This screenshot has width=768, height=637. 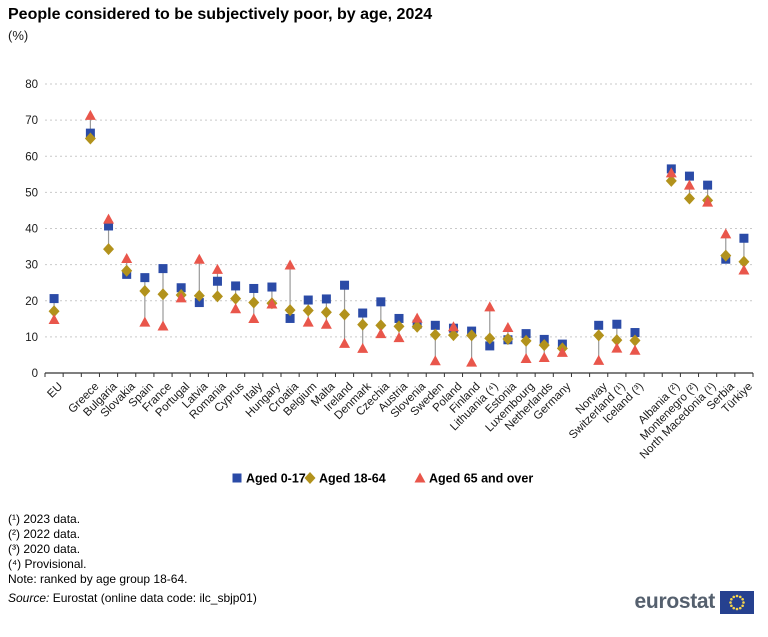 I want to click on legend-label: Aged 0-17, so click(x=276, y=479).